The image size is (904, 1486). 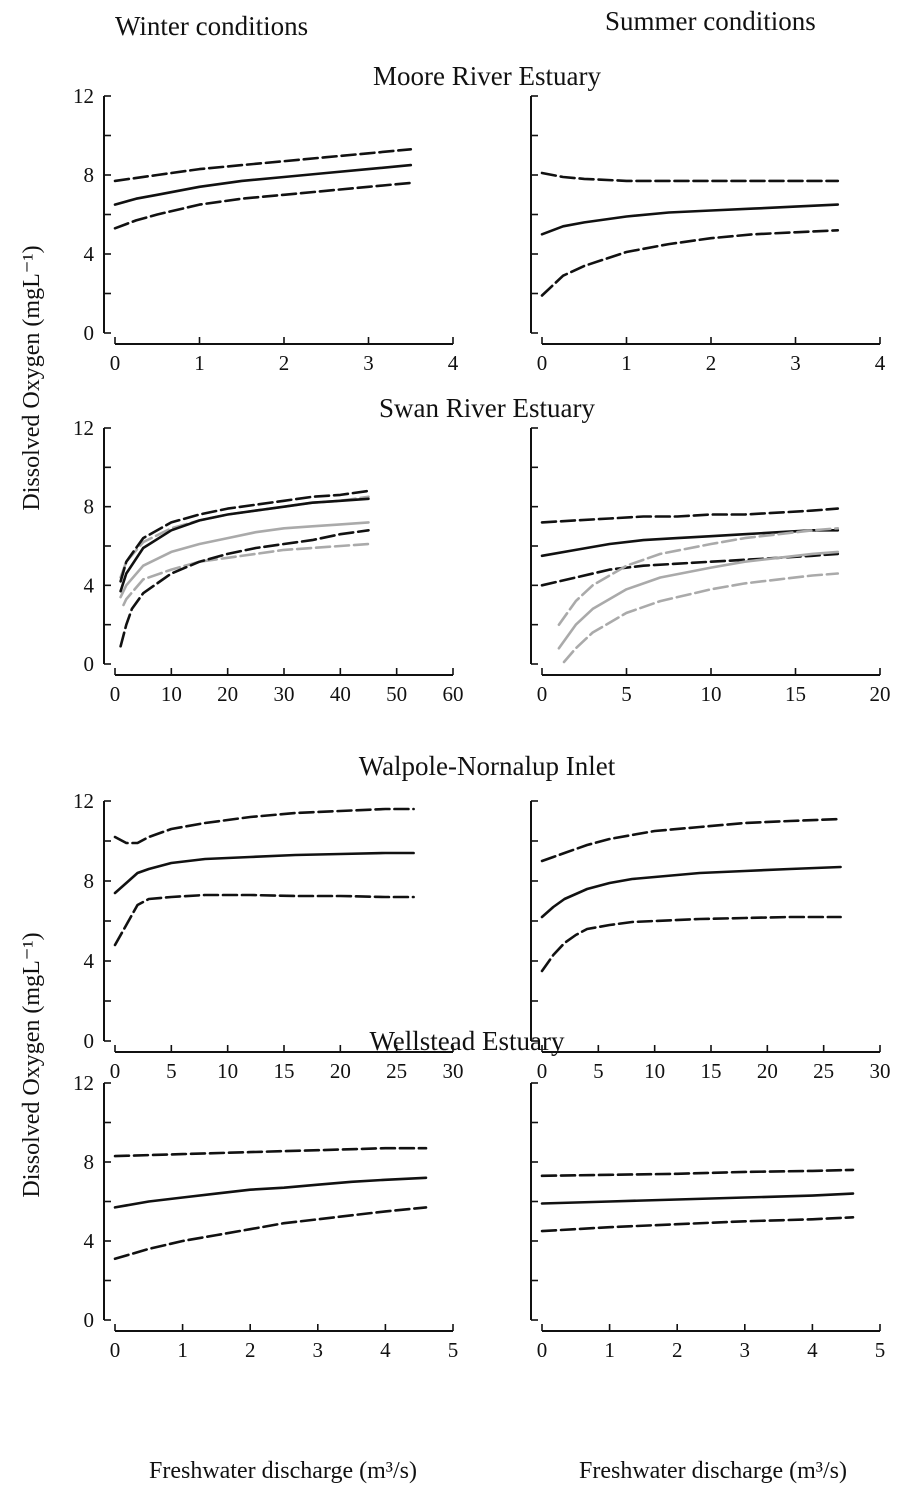 I want to click on x-tick-label: 25, so click(x=823, y=1071).